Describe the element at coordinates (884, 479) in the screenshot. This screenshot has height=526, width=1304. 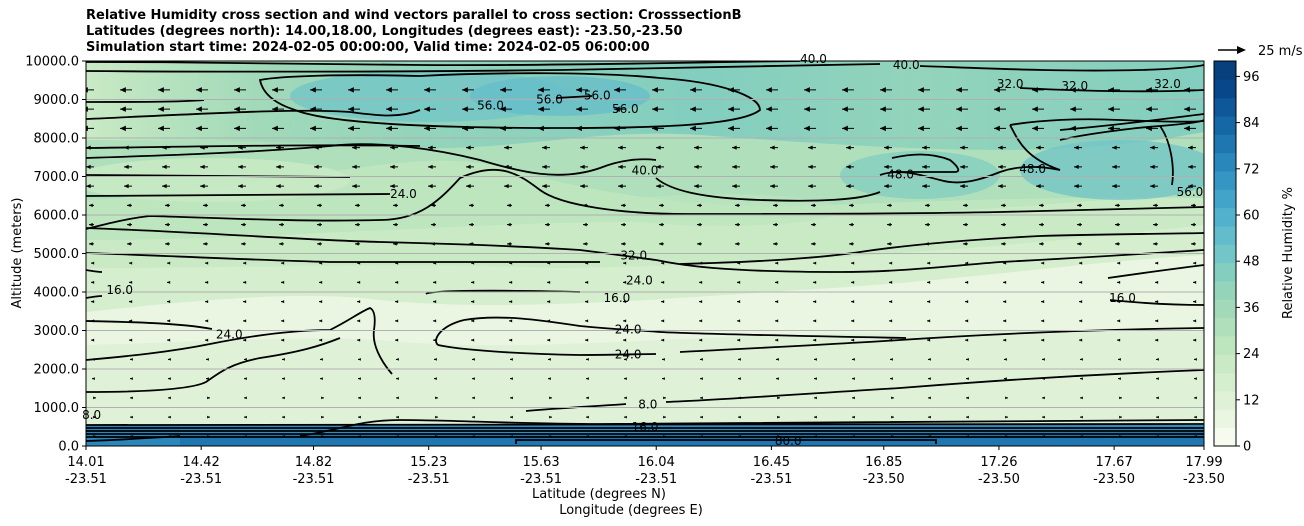
I see `x-tick-label-lon: -23.50` at that location.